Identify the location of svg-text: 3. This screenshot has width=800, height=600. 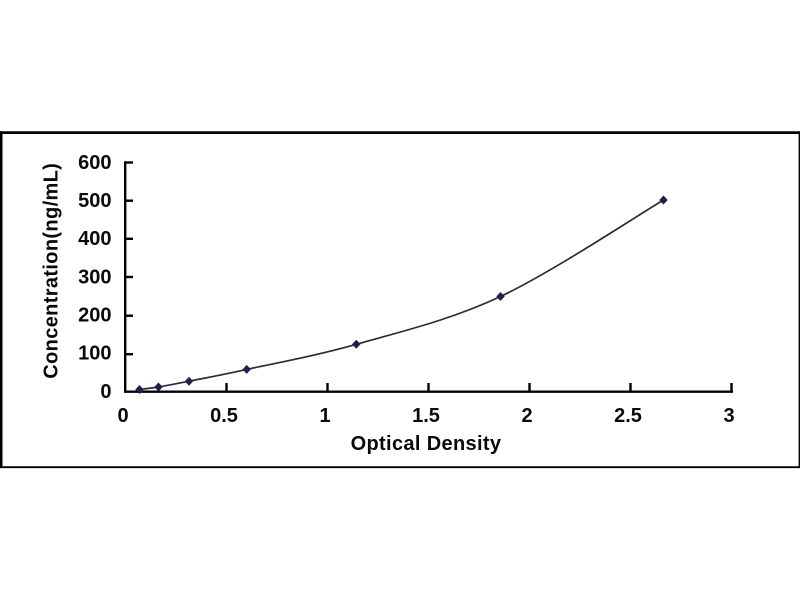
(728, 416).